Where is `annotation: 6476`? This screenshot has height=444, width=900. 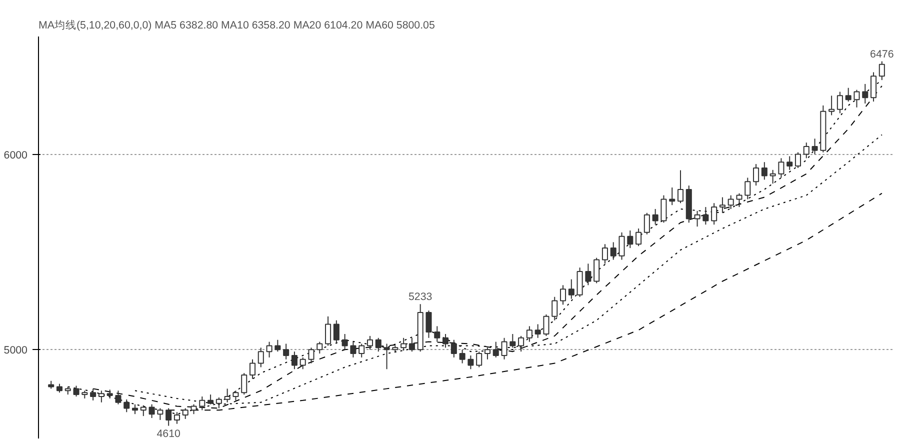
annotation: 6476 is located at coordinates (882, 54).